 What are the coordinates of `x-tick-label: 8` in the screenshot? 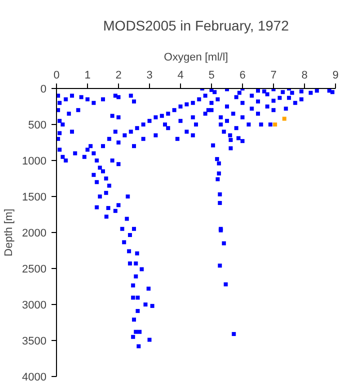 It's located at (304, 76).